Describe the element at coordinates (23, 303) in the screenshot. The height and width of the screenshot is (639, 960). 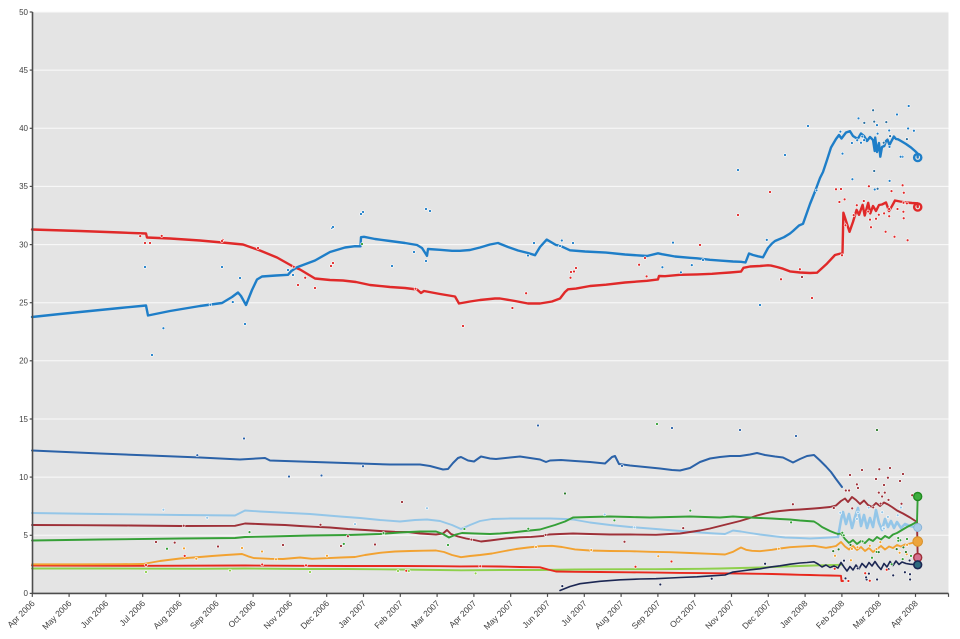
I see `svg-text: 25` at that location.